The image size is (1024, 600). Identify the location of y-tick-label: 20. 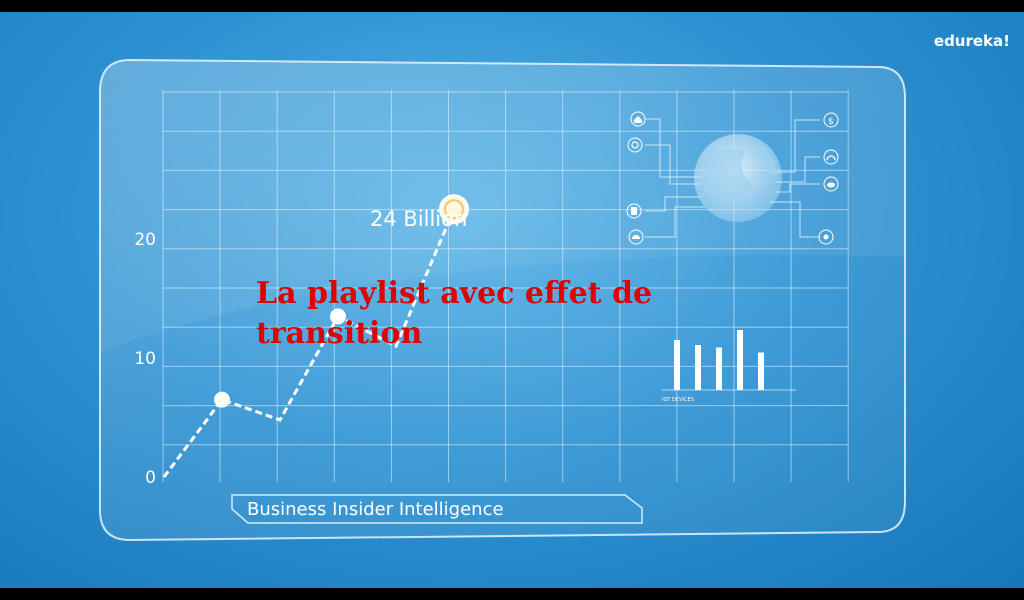
(145, 240).